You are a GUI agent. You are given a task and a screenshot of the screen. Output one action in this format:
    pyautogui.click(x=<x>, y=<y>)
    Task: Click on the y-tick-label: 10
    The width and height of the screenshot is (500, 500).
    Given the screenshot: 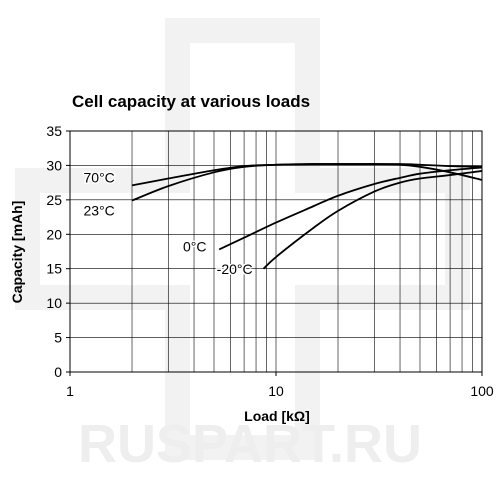 What is the action you would take?
    pyautogui.click(x=54, y=303)
    